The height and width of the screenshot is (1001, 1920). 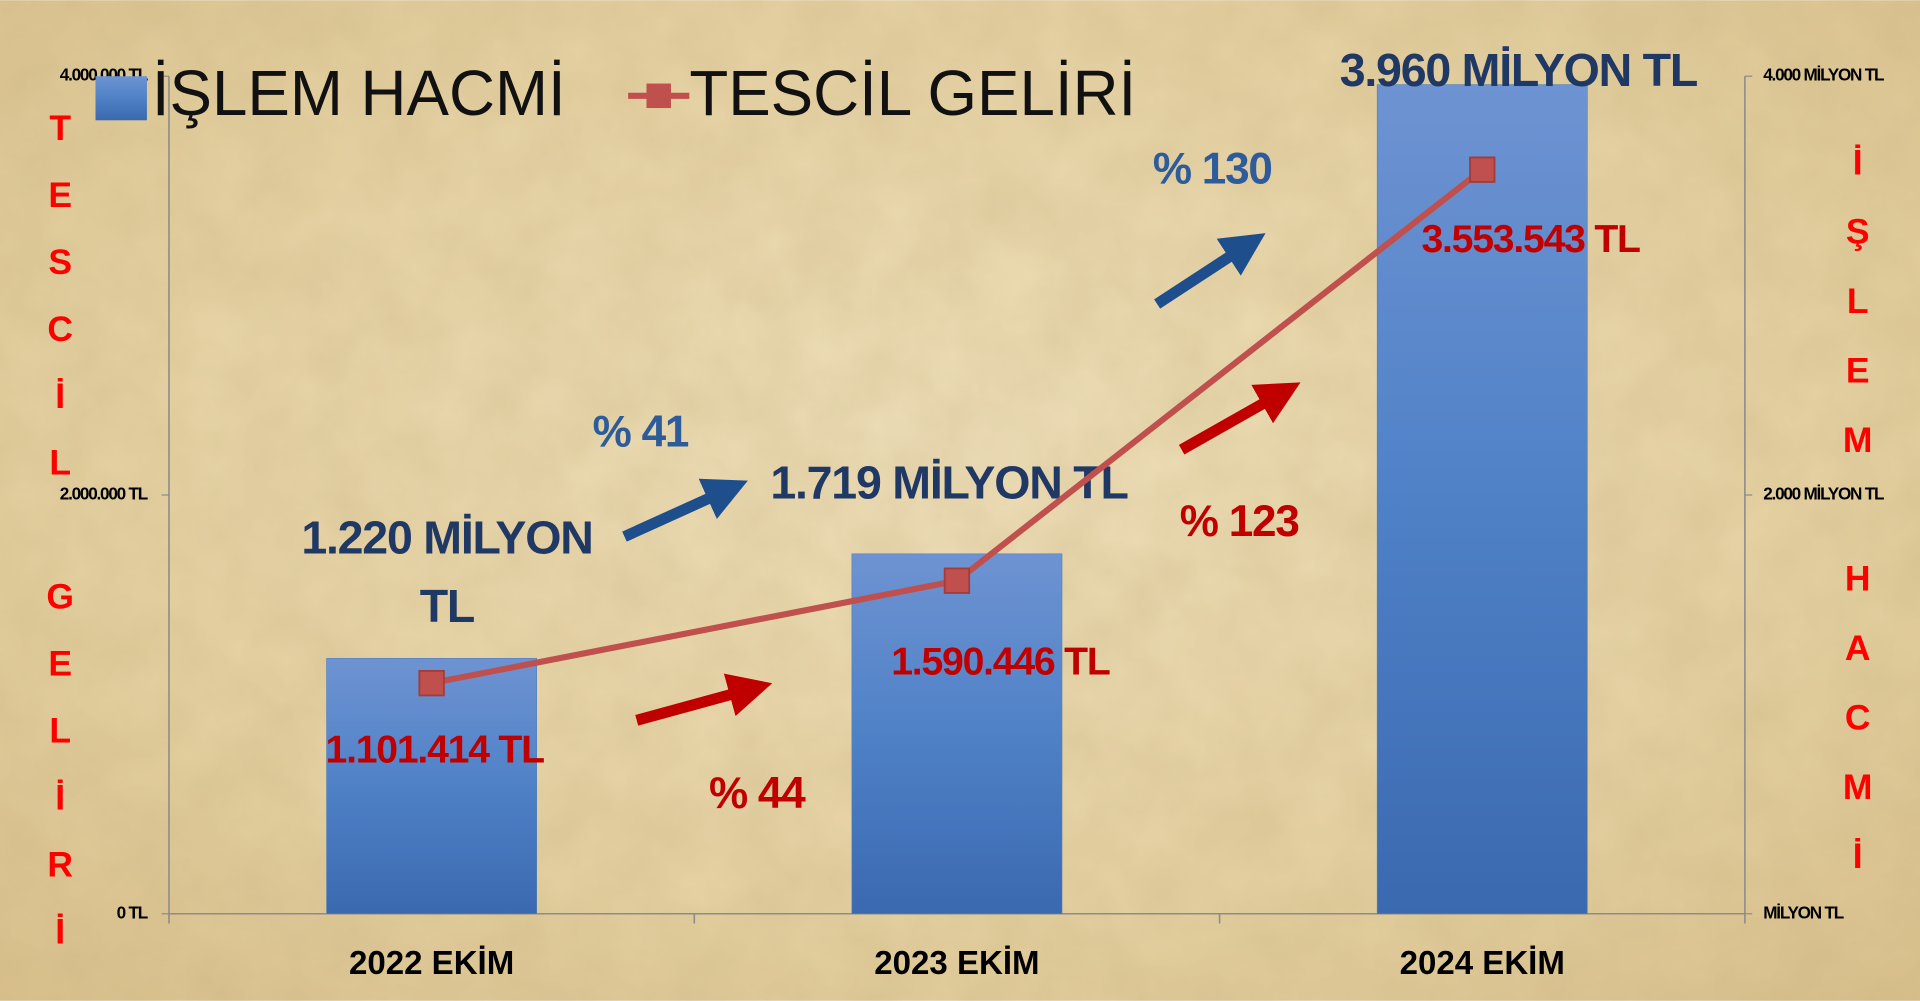 I want to click on y2-axis-title: İŞLEM HACMİ, so click(x=1858, y=523).